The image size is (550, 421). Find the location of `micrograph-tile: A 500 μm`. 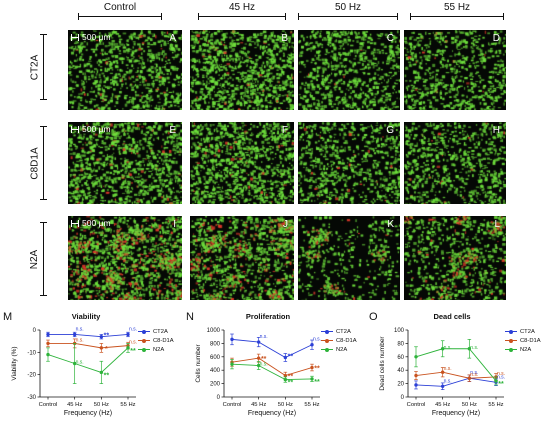

micrograph-tile: A 500 μm is located at coordinates (125, 70).